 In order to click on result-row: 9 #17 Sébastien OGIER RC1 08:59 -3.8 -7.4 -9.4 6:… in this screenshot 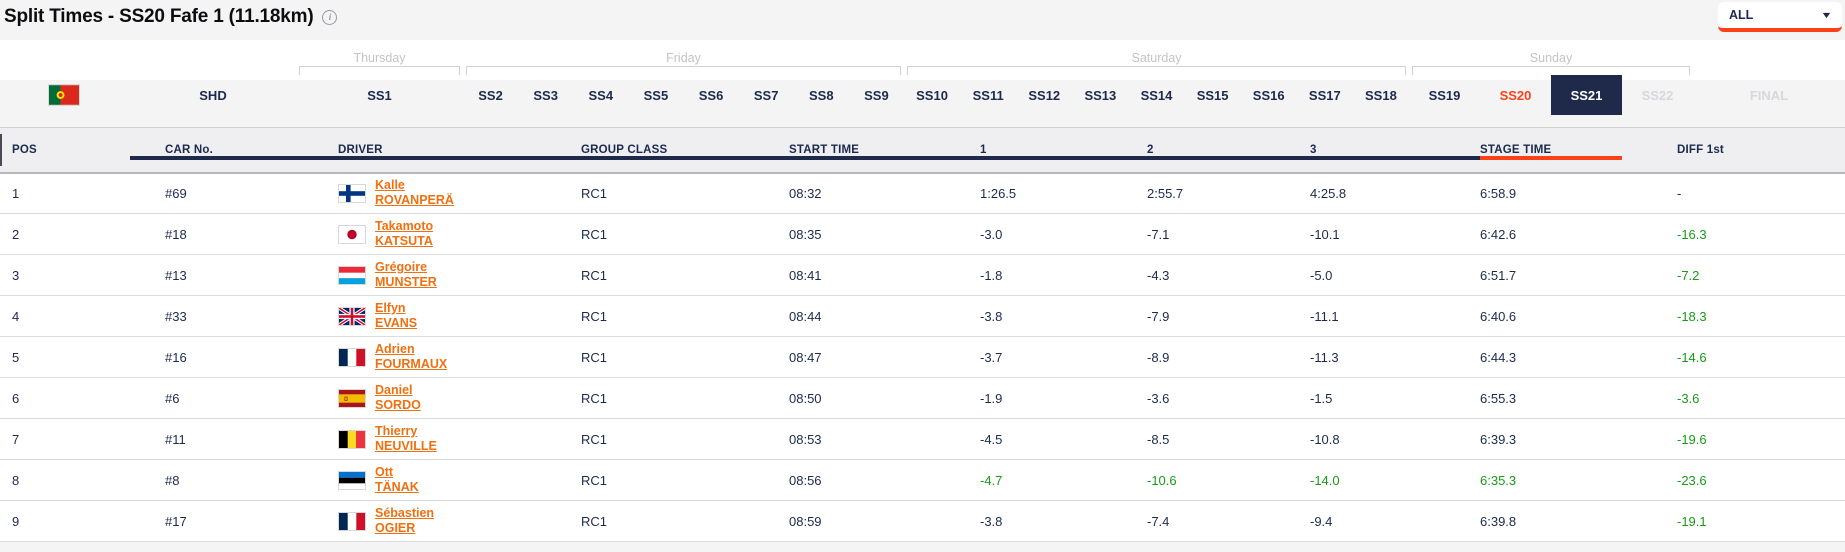, I will do `click(922, 521)`.